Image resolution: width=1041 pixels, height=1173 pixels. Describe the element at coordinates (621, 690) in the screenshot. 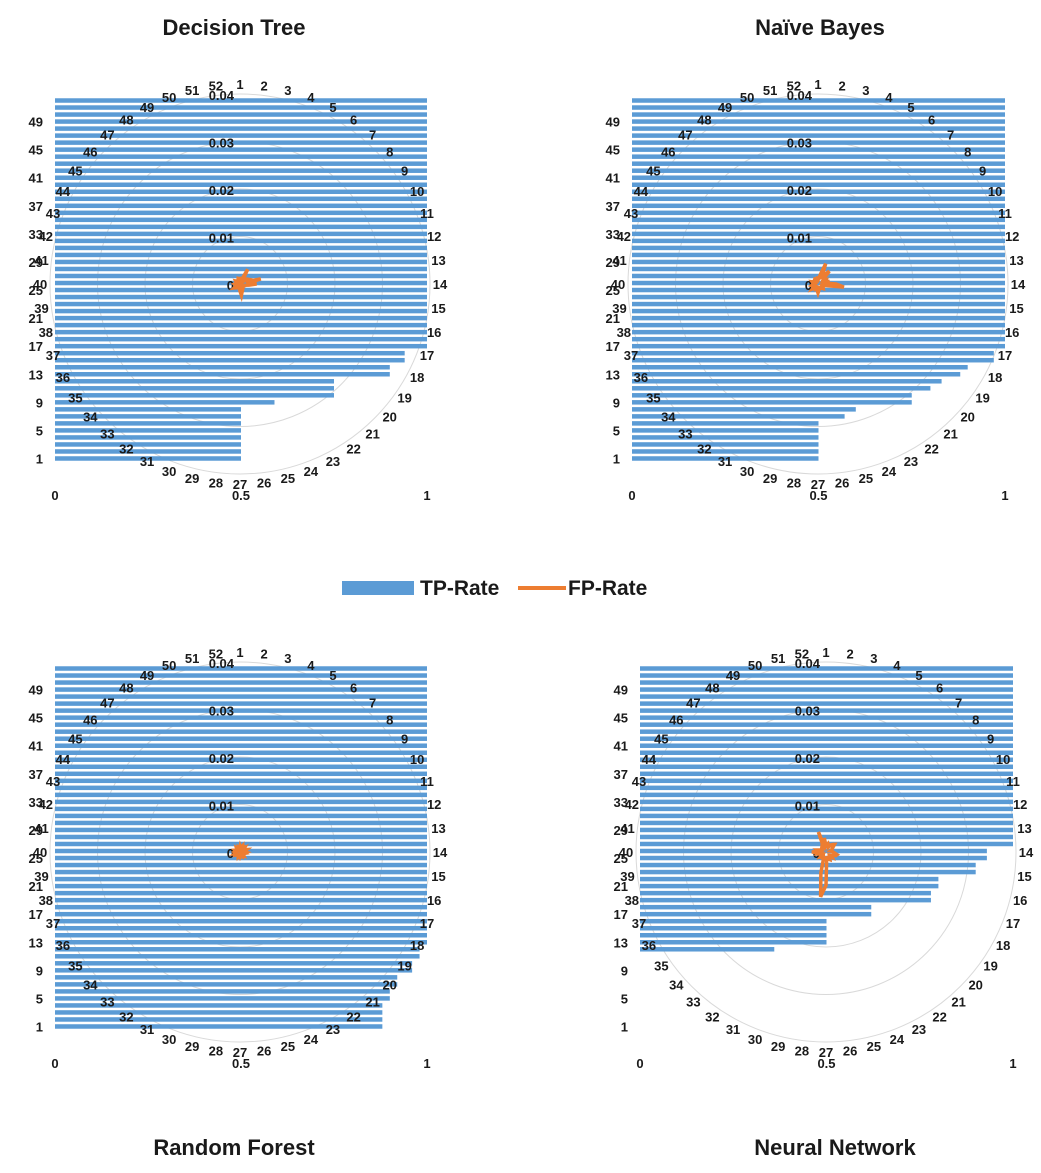

I see `category-tick-label: 49` at that location.